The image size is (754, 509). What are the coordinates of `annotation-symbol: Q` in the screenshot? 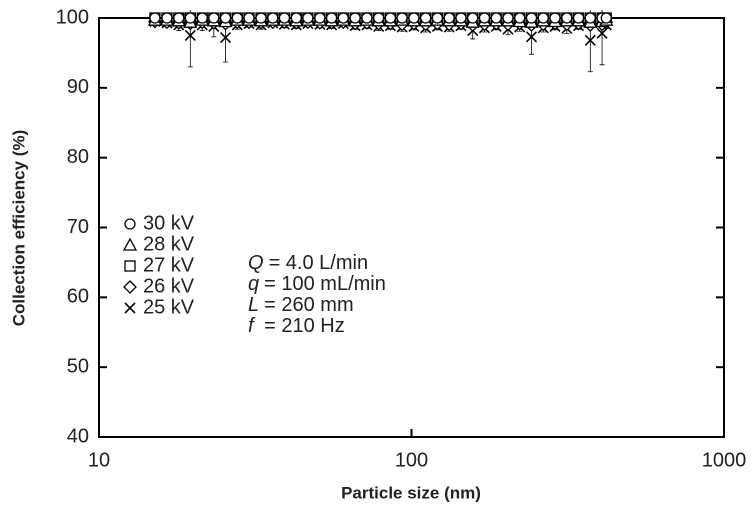 It's located at (256, 263).